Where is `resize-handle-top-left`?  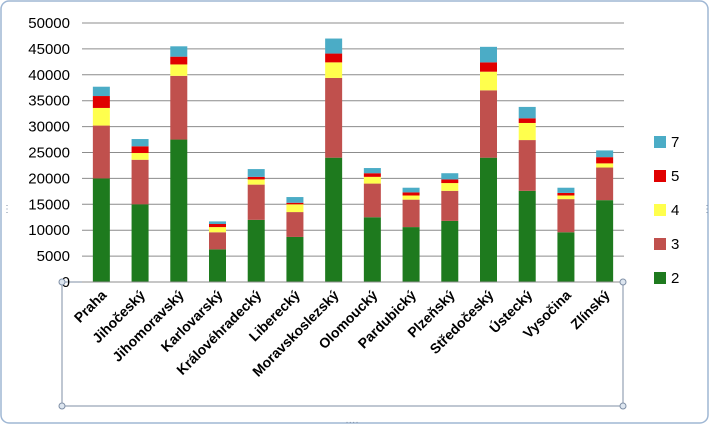
resize-handle-top-left is located at coordinates (62, 282).